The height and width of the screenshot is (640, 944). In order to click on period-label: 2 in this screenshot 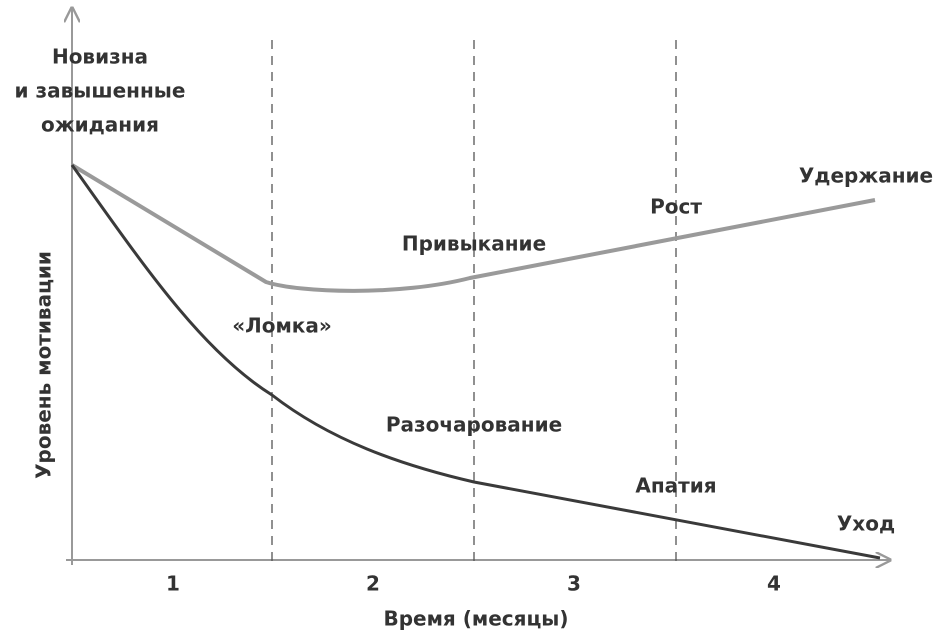, I will do `click(373, 584)`.